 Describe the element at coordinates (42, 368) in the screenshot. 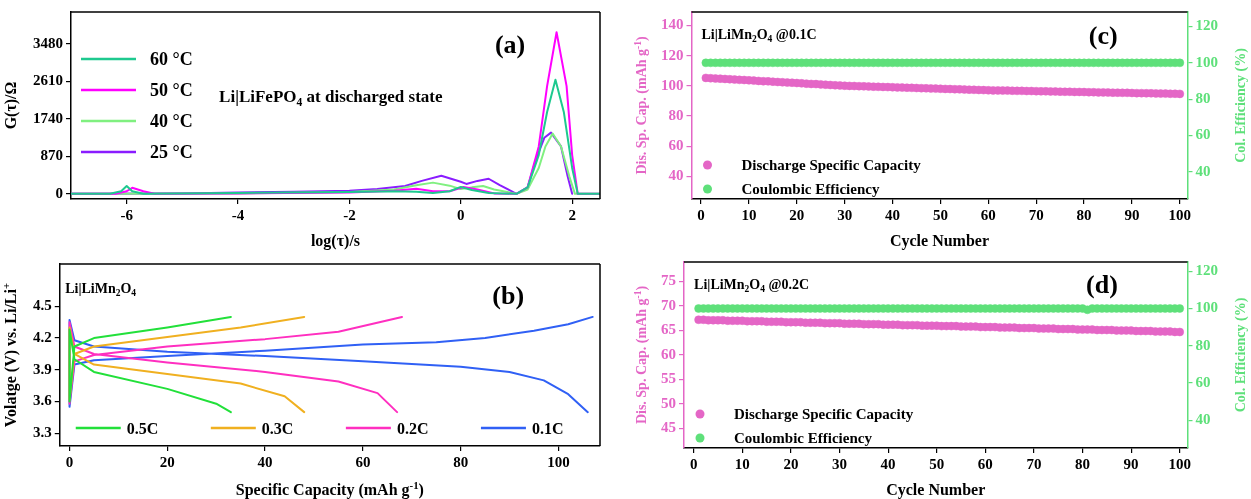

I see `y-tick-label: 3.9` at that location.